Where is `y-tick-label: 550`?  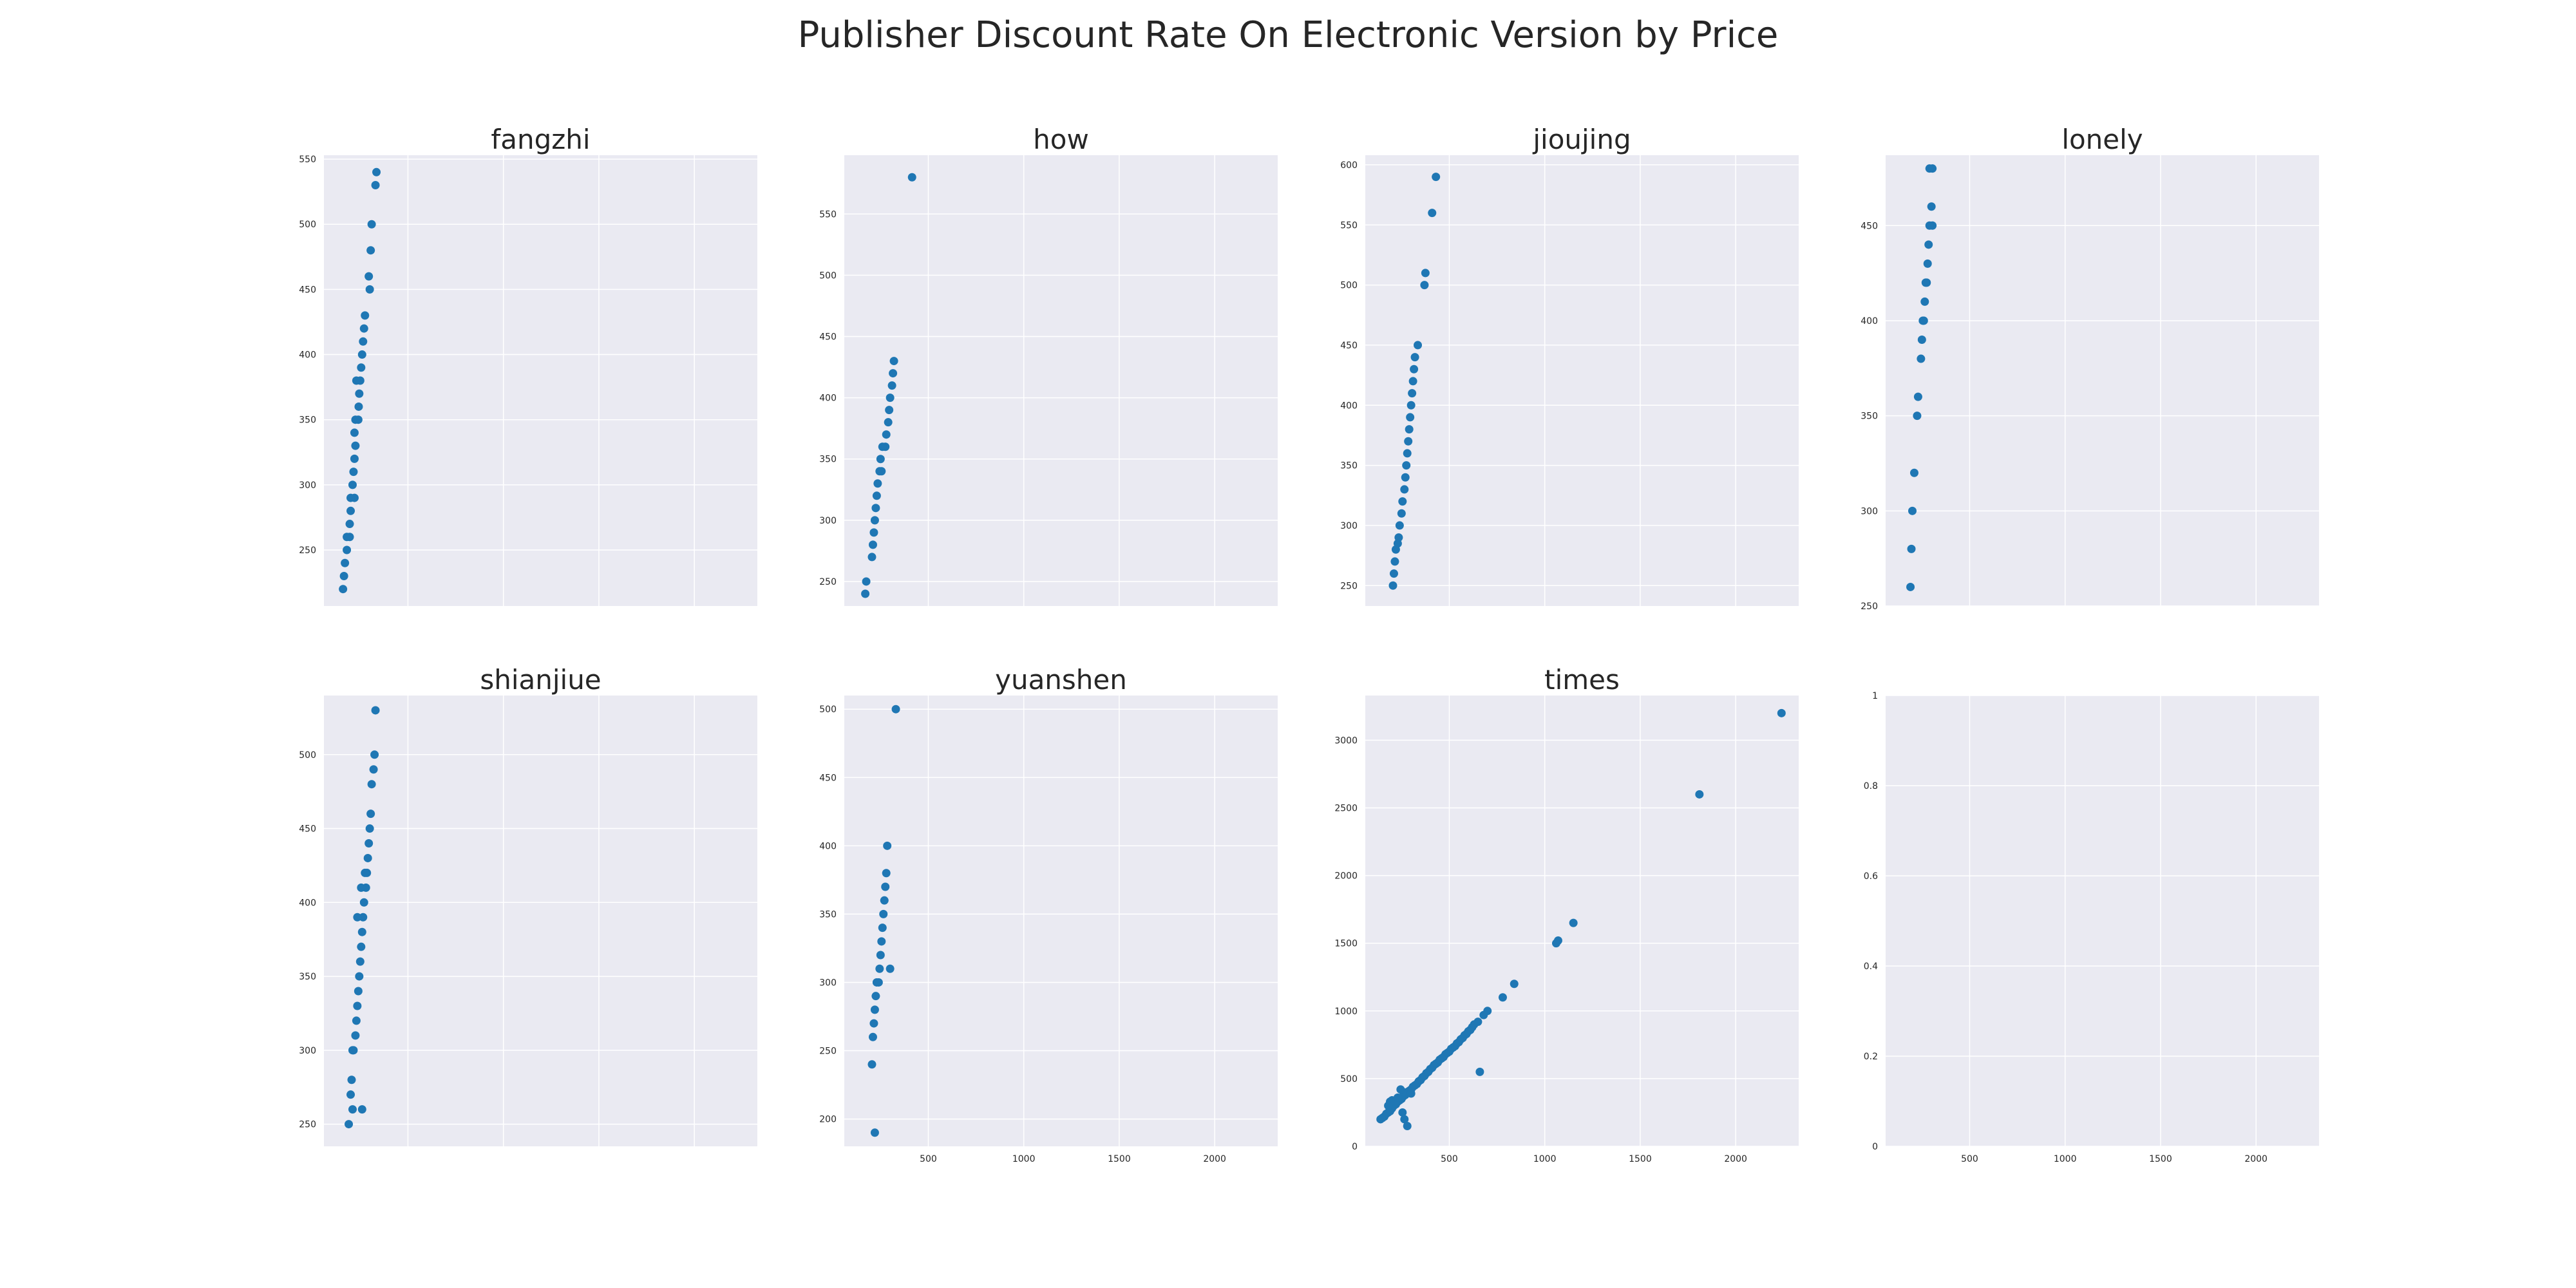
y-tick-label: 550 is located at coordinates (1349, 225).